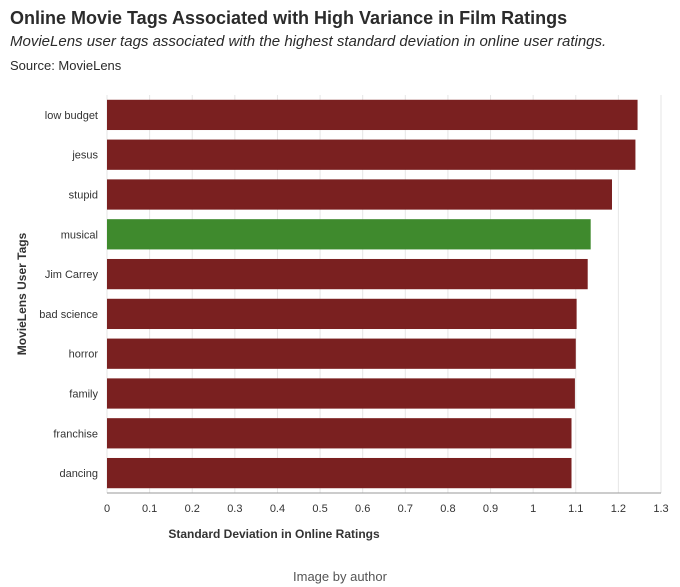  I want to click on bar-dancing, so click(339, 473).